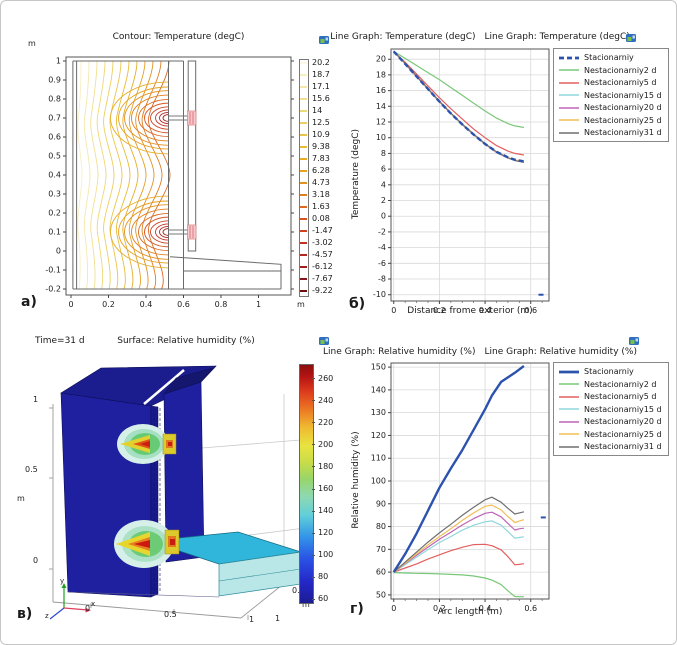 The image size is (677, 645). I want to click on hotspot-lower, so click(147, 544).